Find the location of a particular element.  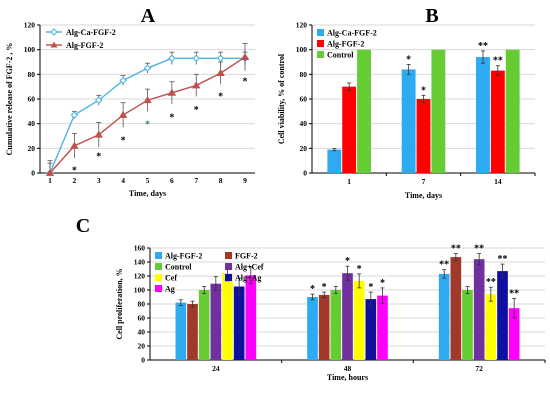

panel-b-xlabel: Time, days is located at coordinates (423, 195).